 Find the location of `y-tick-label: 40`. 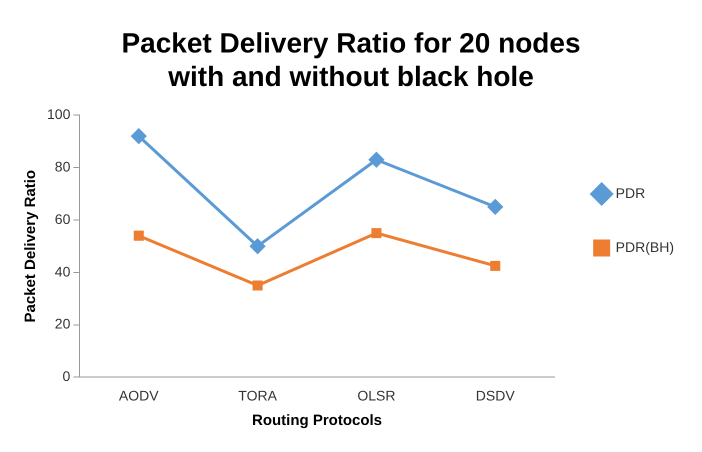

y-tick-label: 40 is located at coordinates (62, 271).